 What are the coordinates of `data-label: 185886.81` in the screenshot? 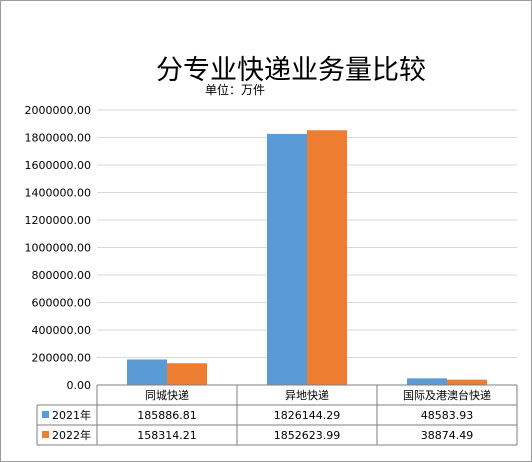 It's located at (167, 415).